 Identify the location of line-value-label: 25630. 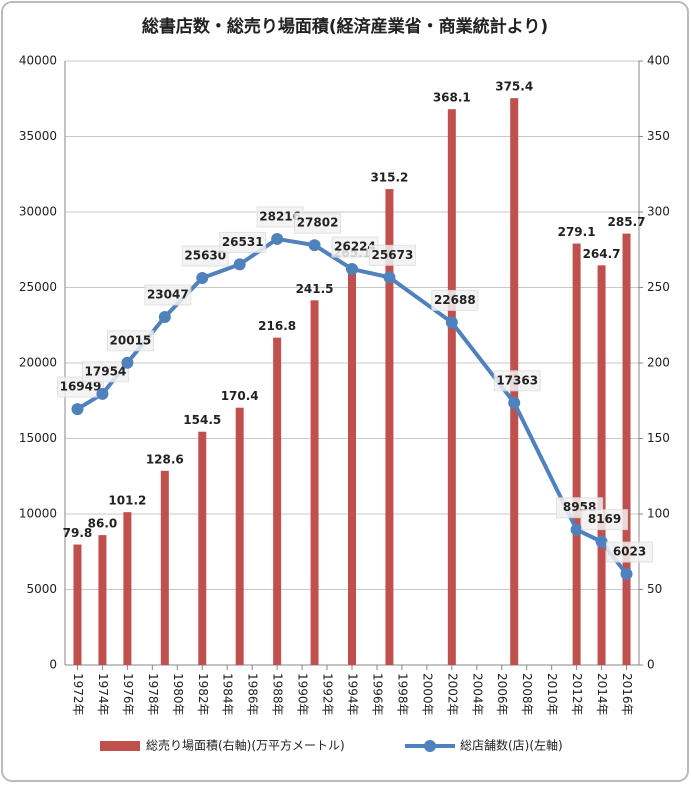
(205, 255).